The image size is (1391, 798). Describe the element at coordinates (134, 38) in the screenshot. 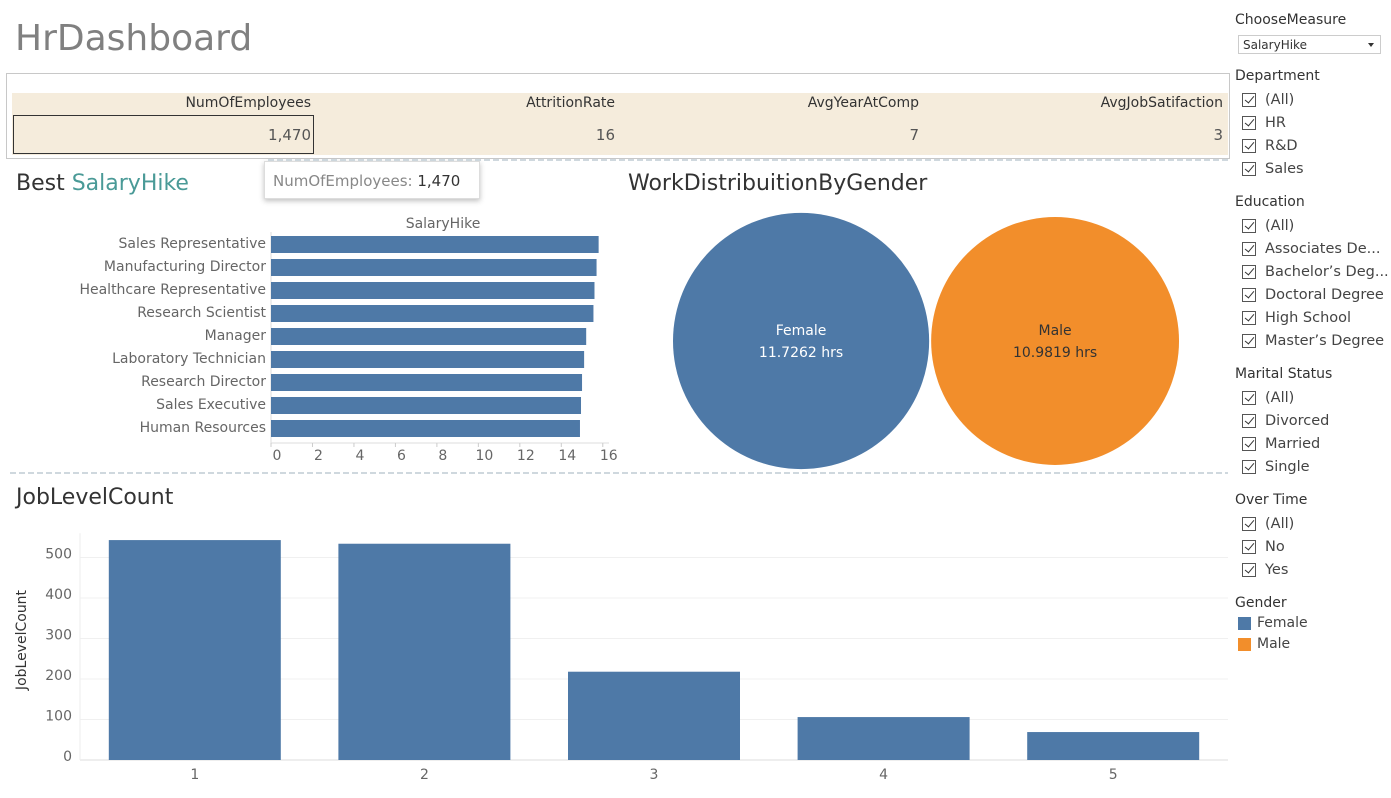

I see `dashboard-title: HrDashboard` at that location.